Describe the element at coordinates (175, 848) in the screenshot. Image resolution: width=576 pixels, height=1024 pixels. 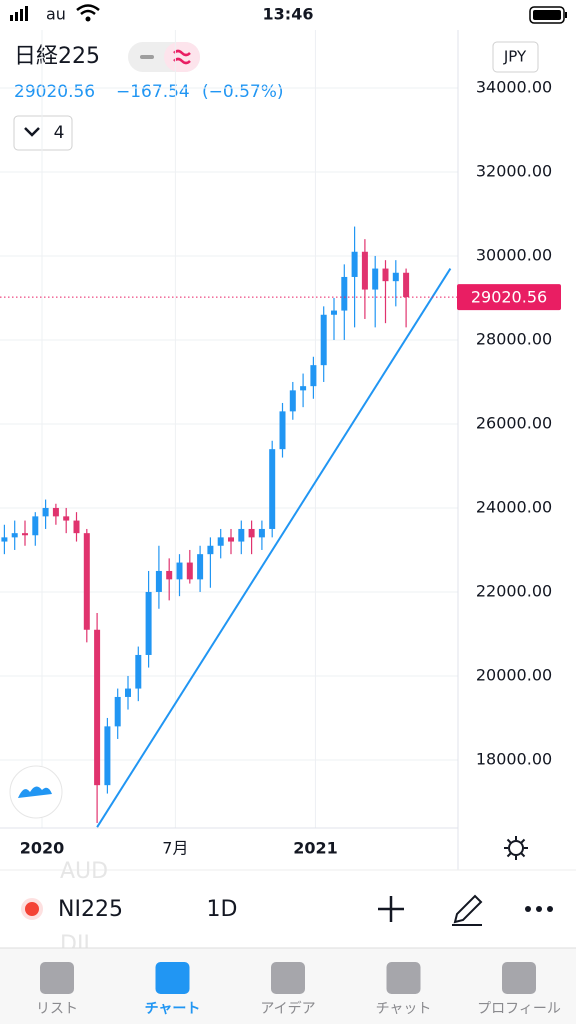
I see `x-tick-label: 7月` at that location.